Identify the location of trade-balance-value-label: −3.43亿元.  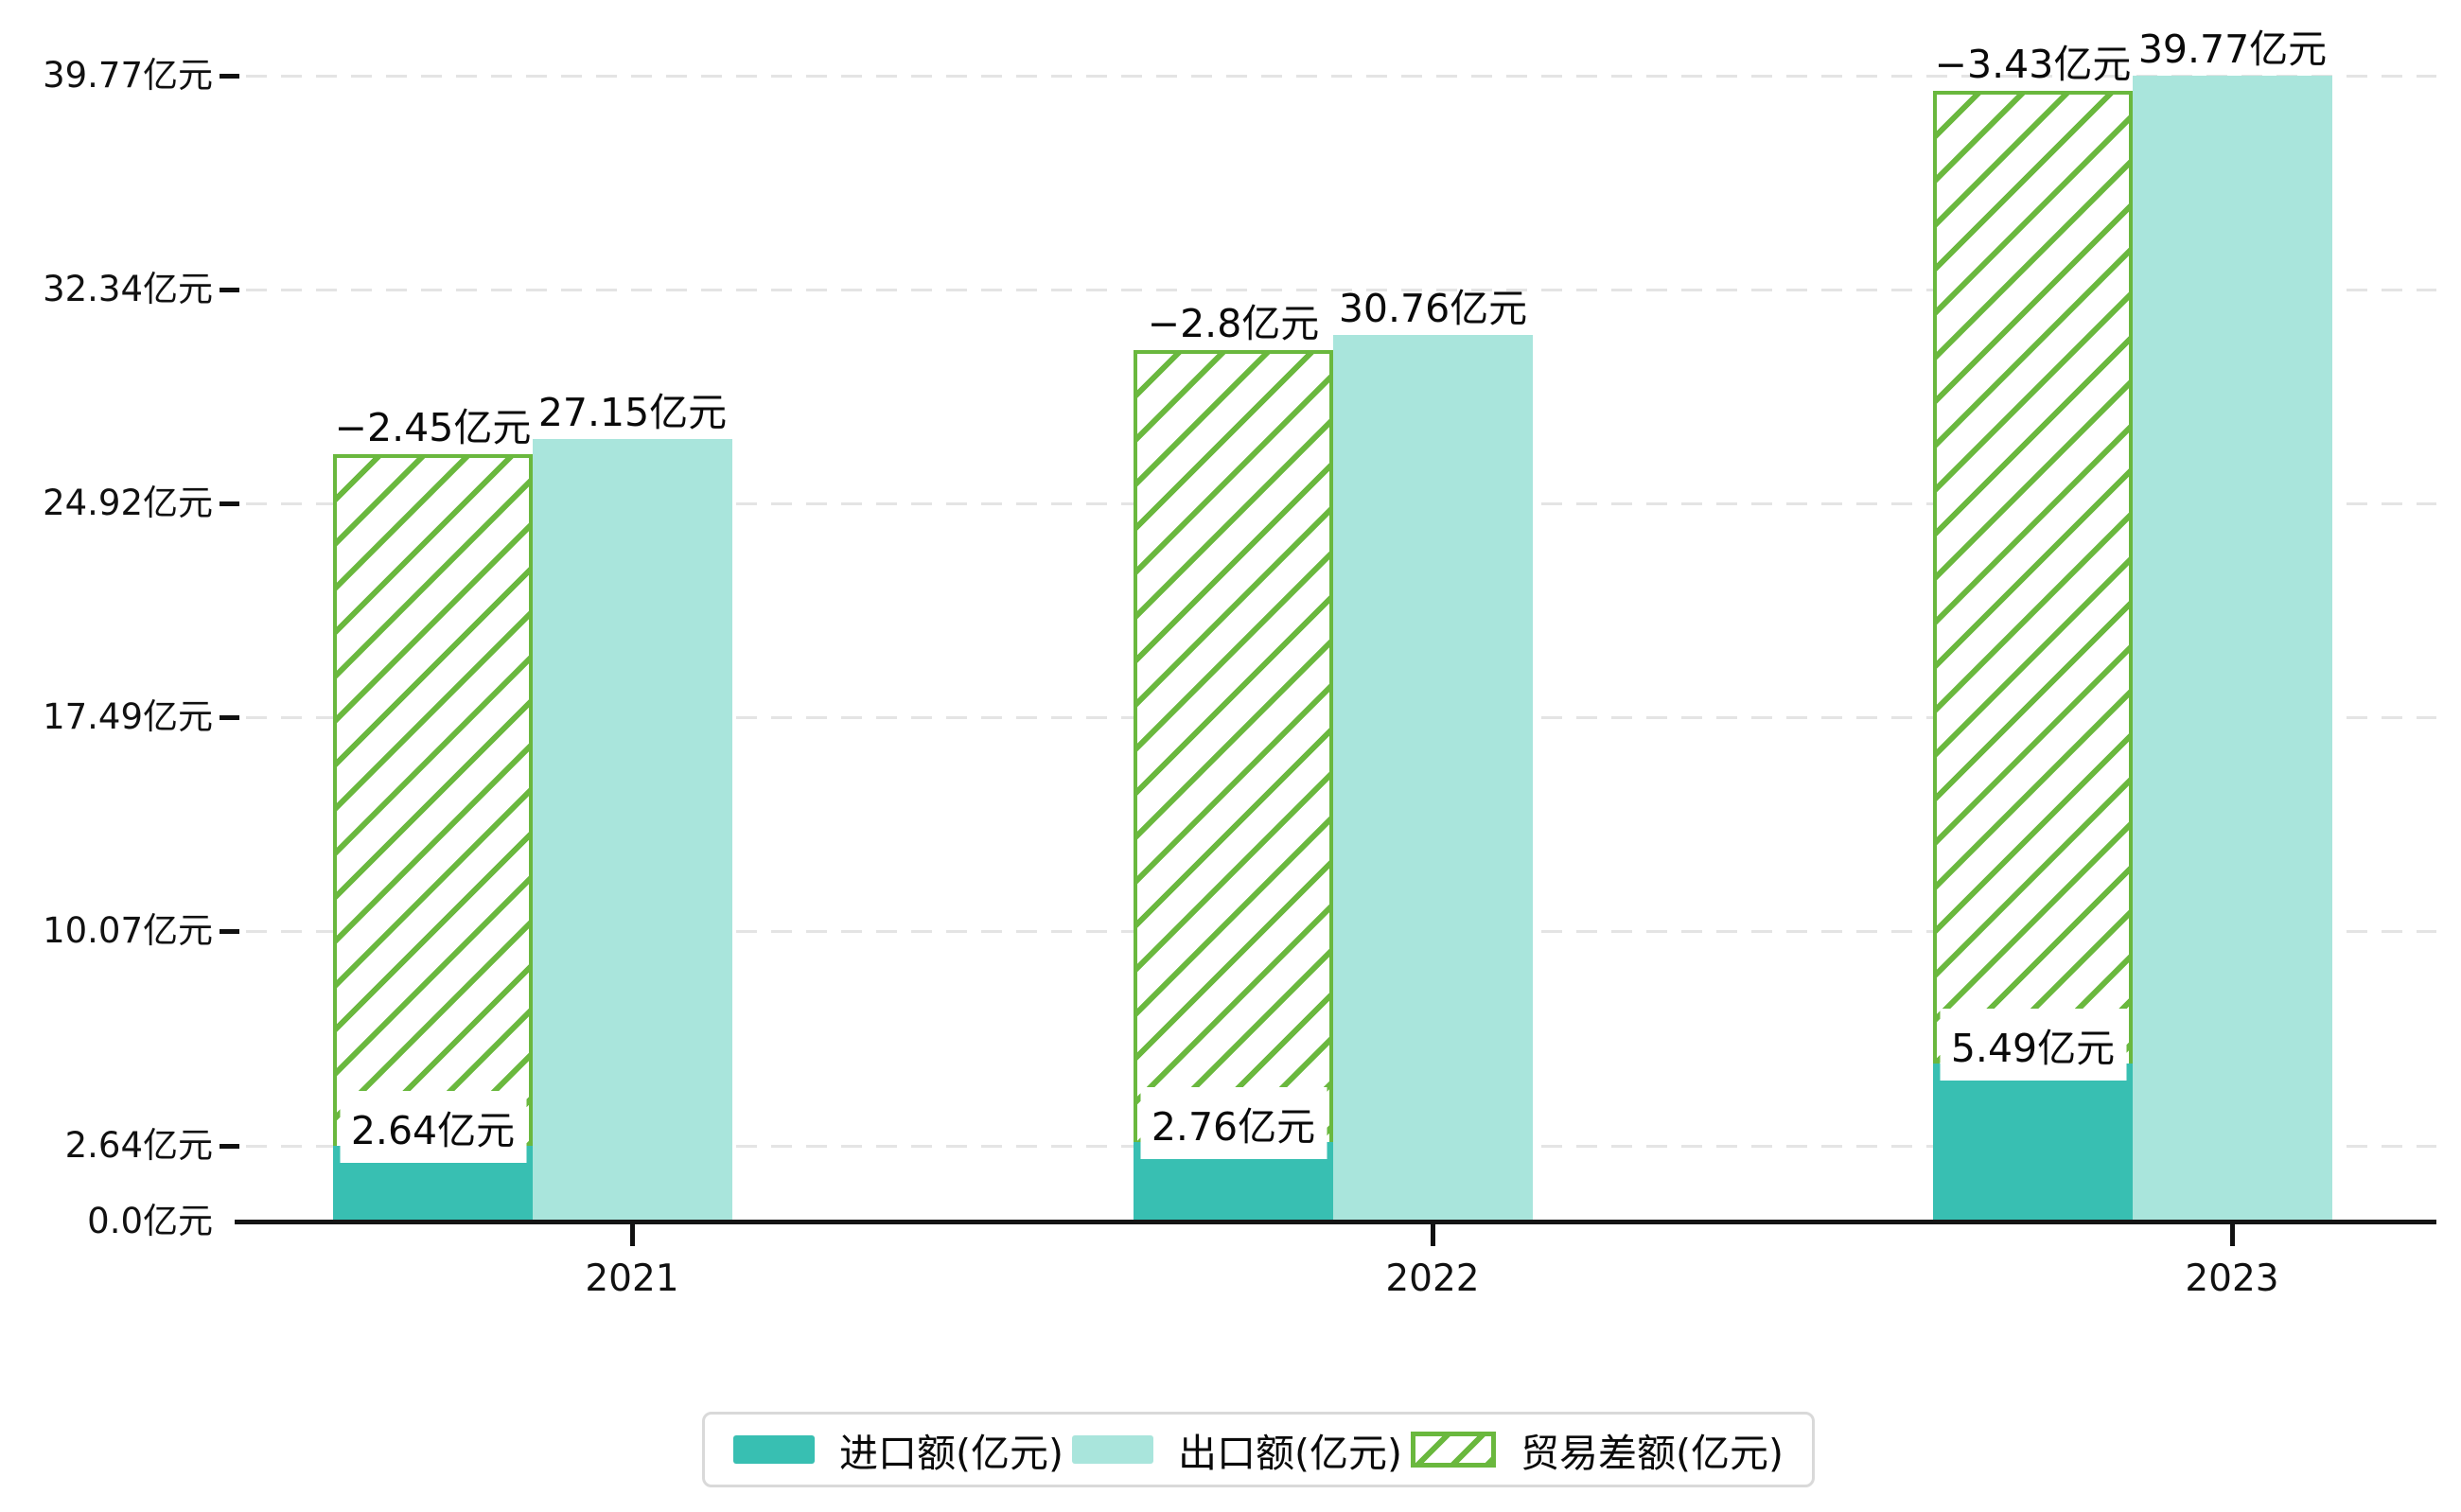
(2033, 64).